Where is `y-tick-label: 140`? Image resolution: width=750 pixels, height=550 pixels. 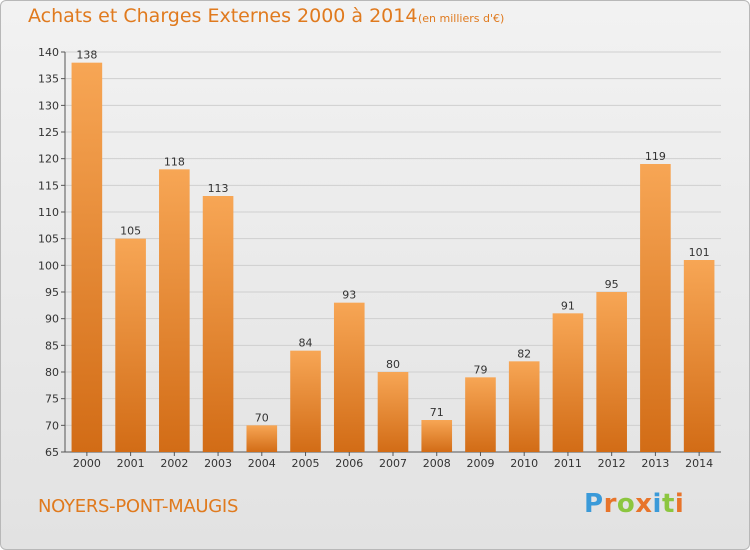
y-tick-label: 140 is located at coordinates (48, 52).